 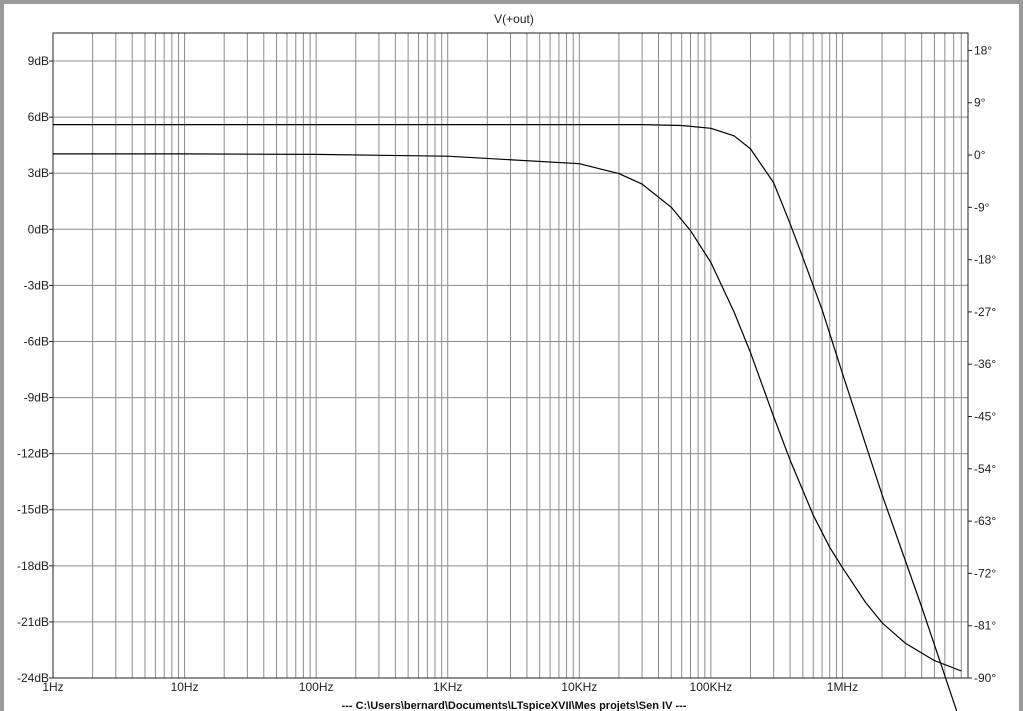 I want to click on y-left-tick-label: -24dB, so click(x=33, y=678).